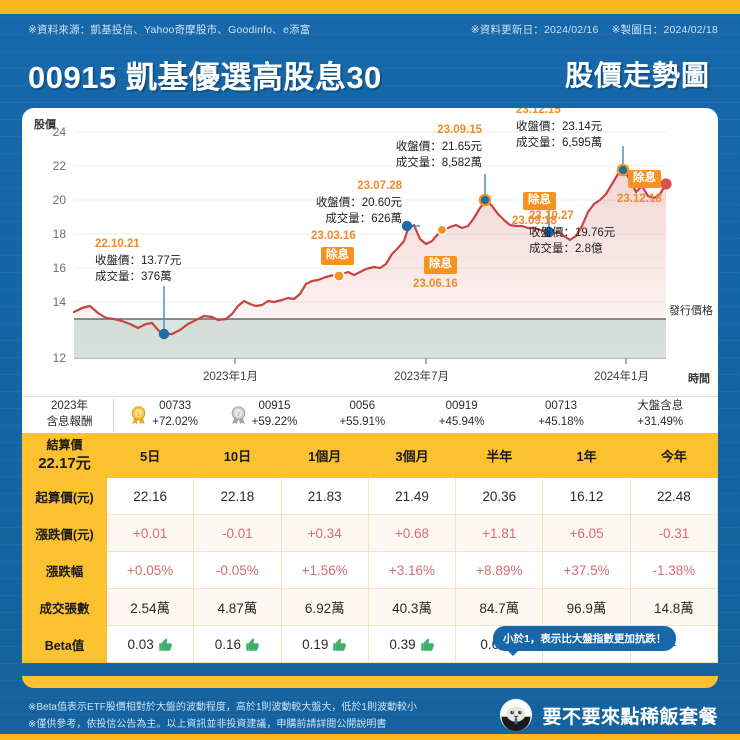 The image size is (740, 740). Describe the element at coordinates (274, 422) in the screenshot. I see `etf-pct: +59.22%` at that location.